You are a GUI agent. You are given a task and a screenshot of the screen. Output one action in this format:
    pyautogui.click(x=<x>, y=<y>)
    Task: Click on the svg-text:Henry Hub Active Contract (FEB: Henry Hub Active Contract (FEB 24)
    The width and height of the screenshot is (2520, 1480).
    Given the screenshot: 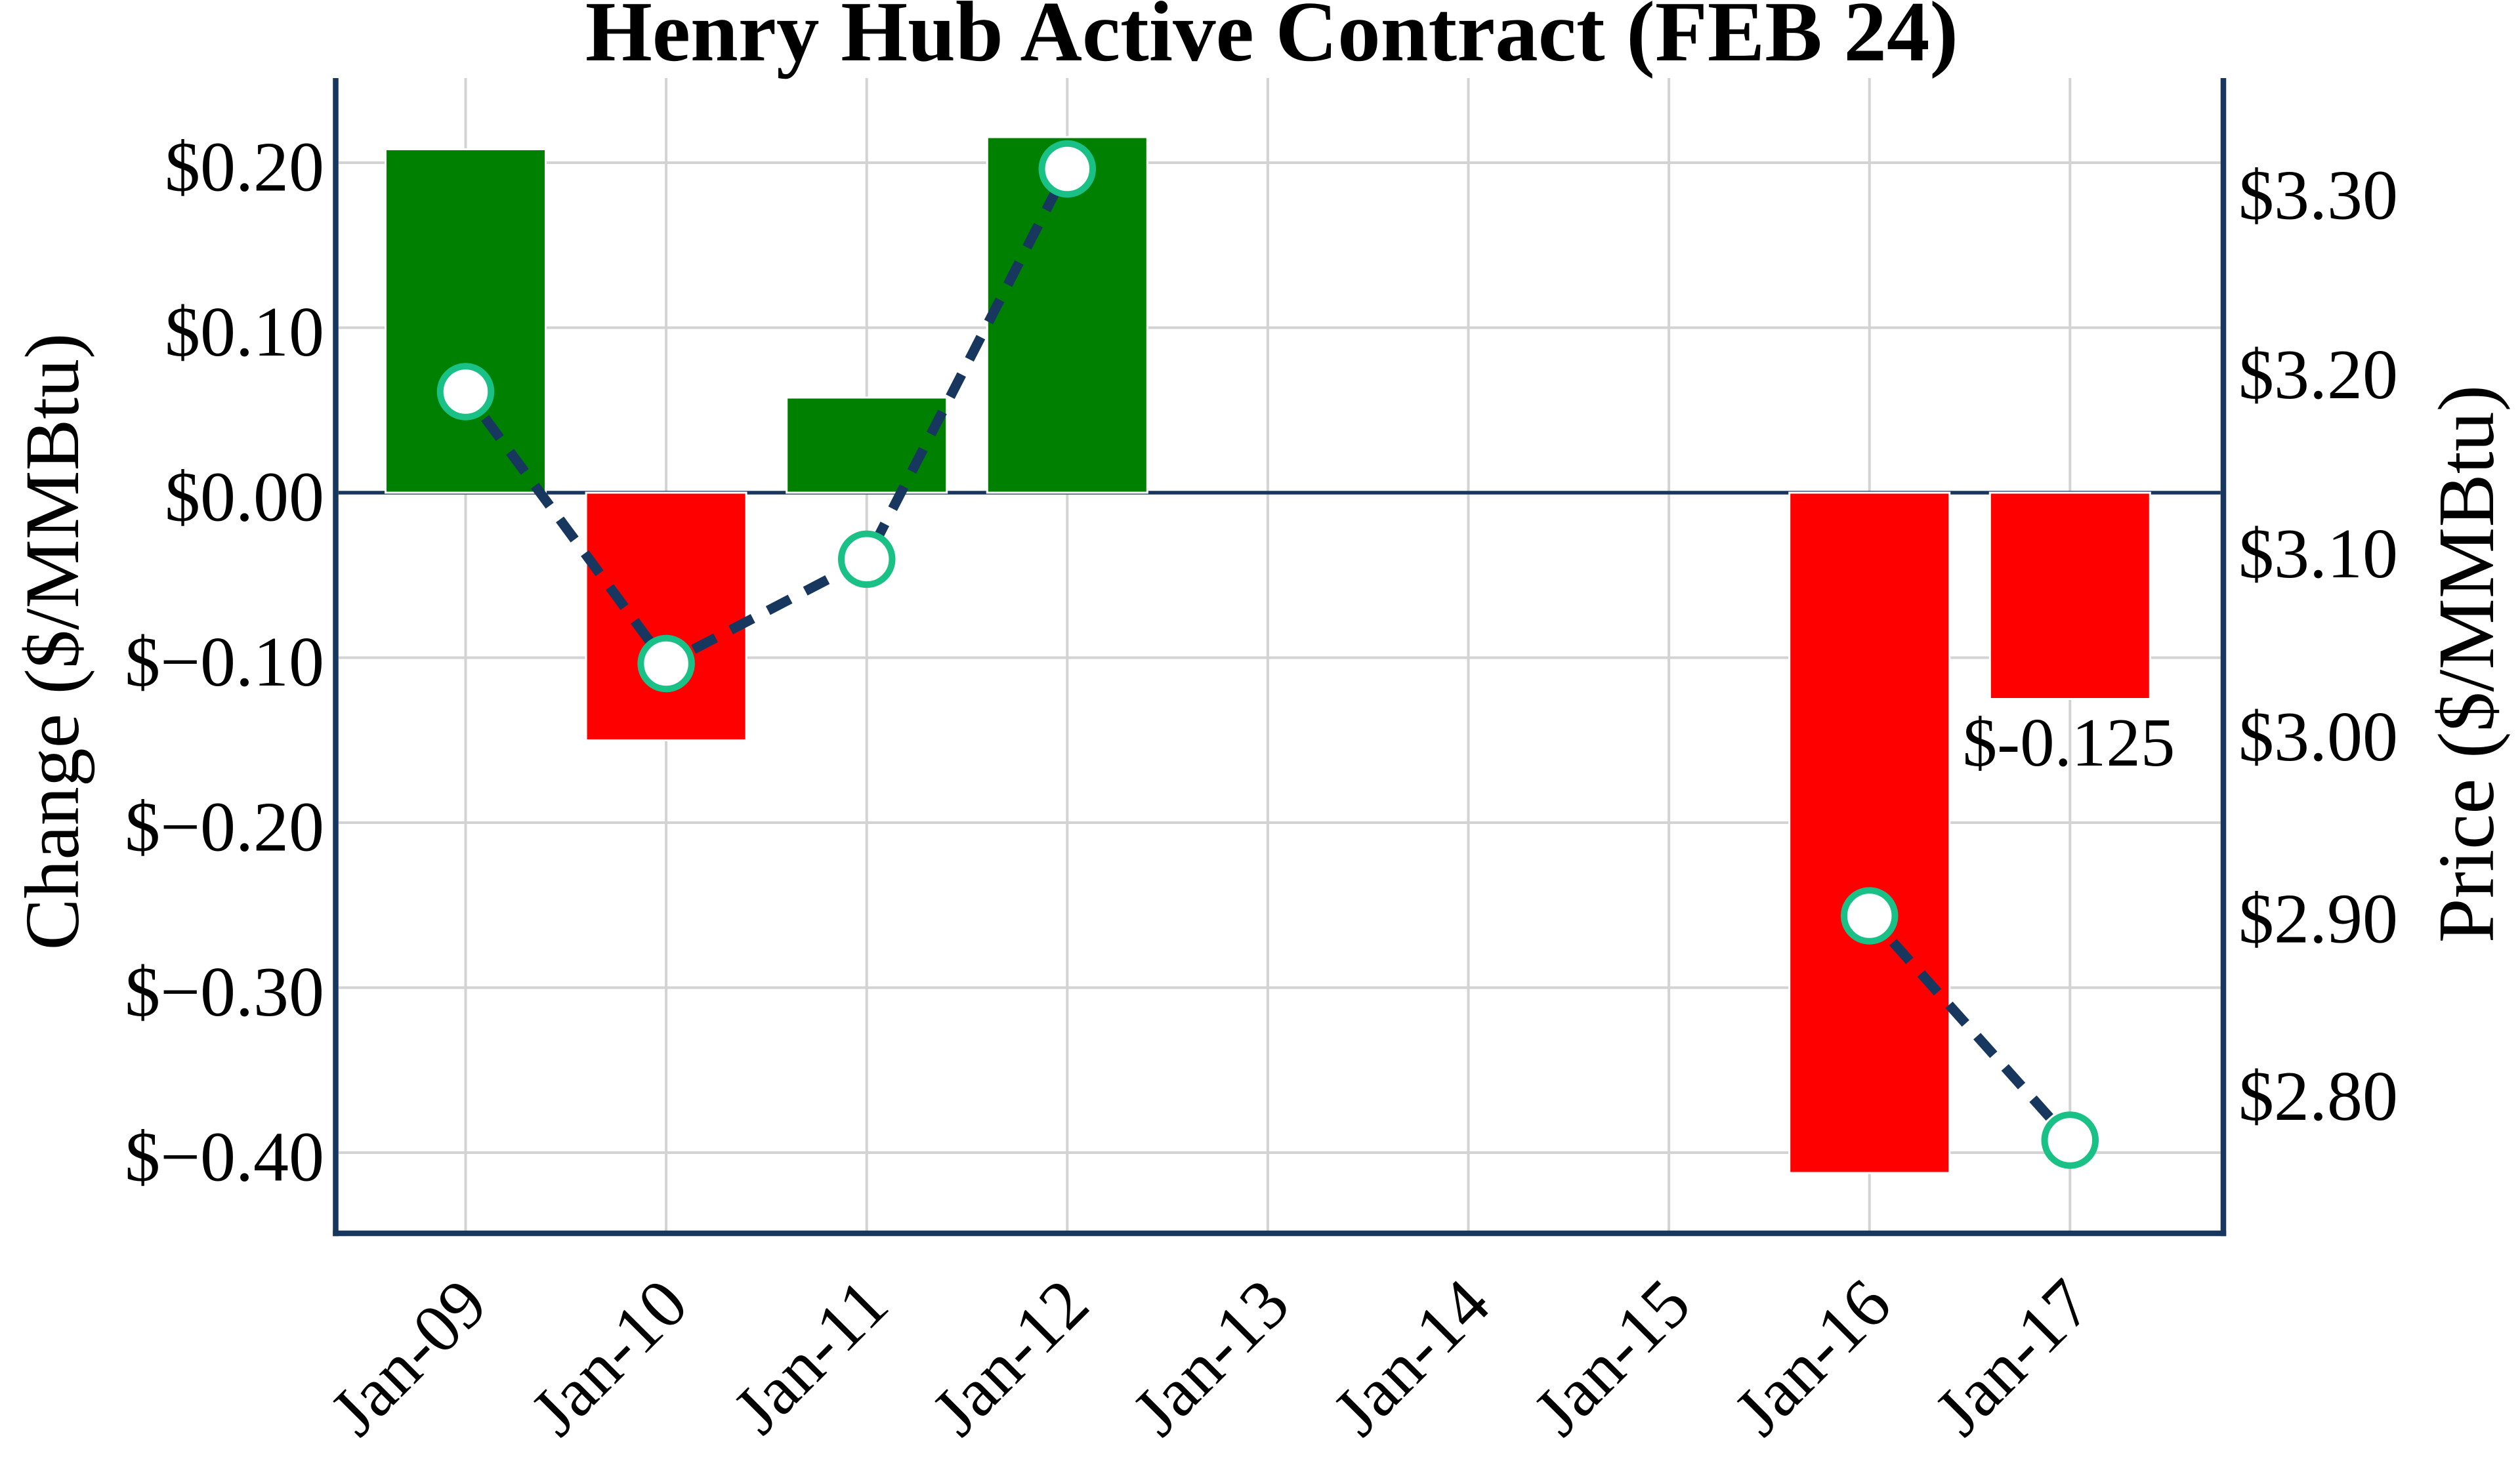 What is the action you would take?
    pyautogui.click(x=1271, y=39)
    